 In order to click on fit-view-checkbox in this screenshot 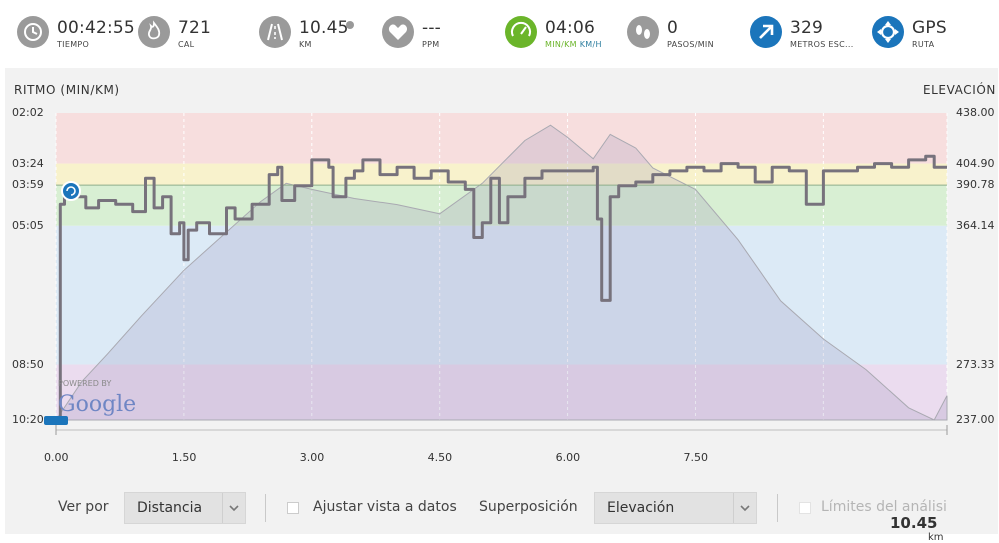, I will do `click(293, 508)`.